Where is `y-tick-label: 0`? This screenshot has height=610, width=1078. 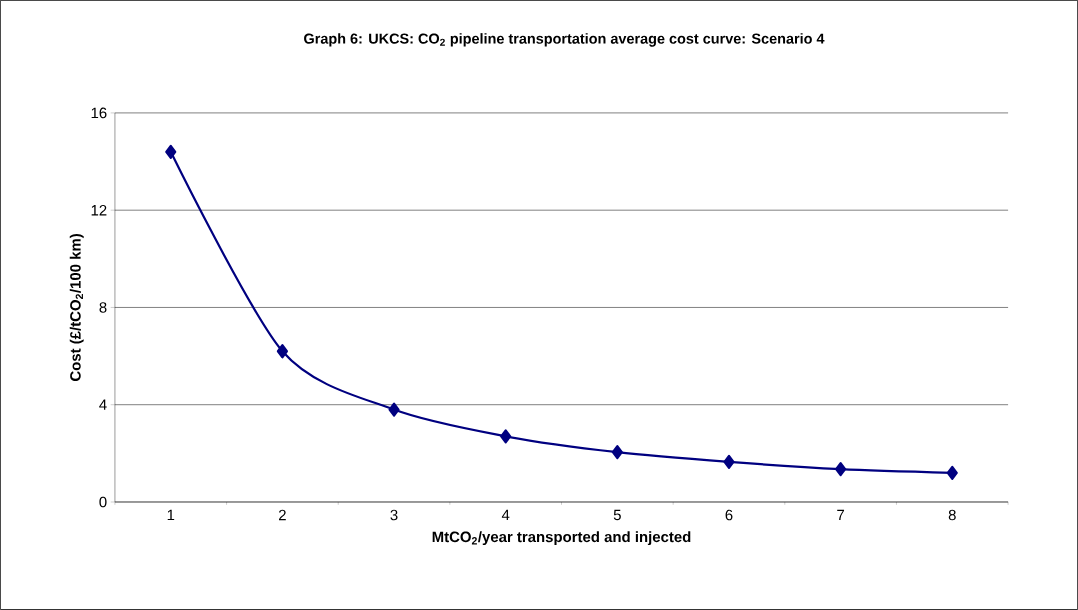 y-tick-label: 0 is located at coordinates (103, 502).